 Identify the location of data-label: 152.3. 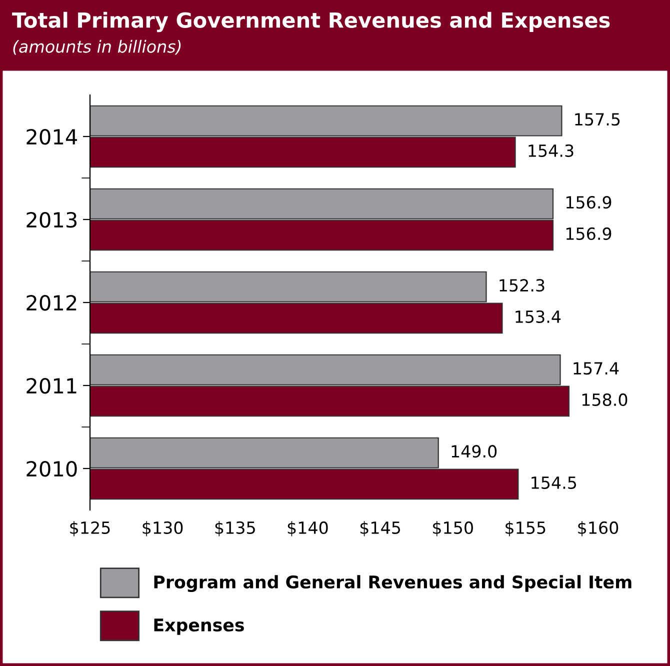
(522, 285).